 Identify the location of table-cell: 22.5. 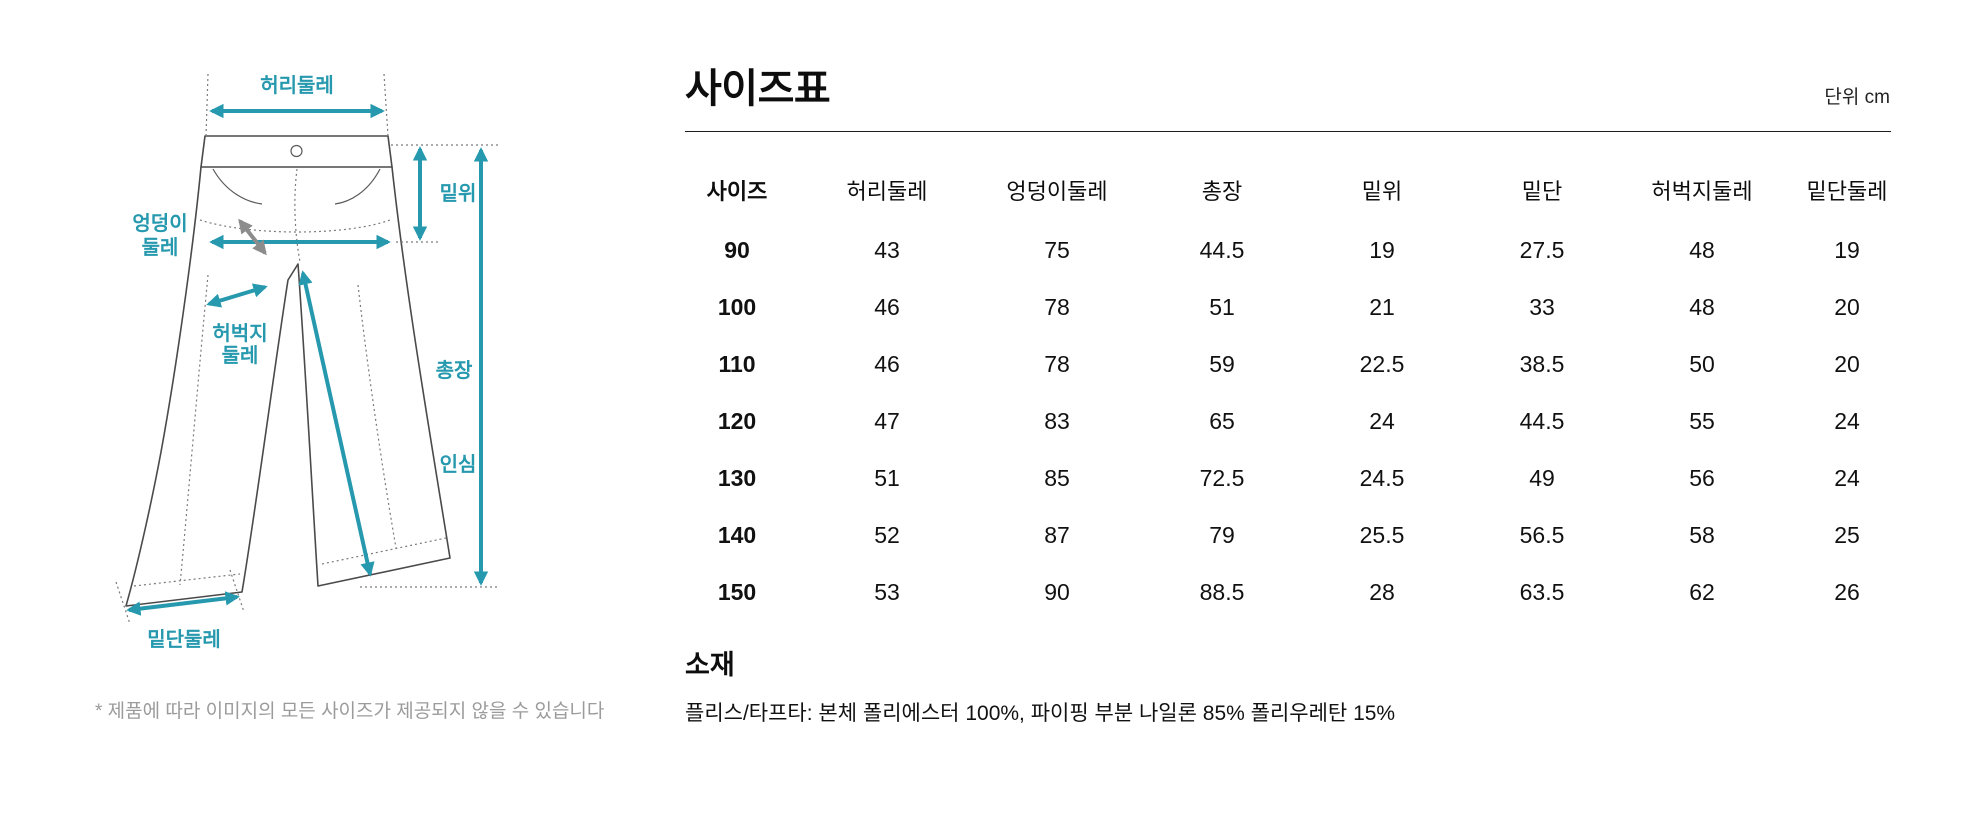
(1382, 364).